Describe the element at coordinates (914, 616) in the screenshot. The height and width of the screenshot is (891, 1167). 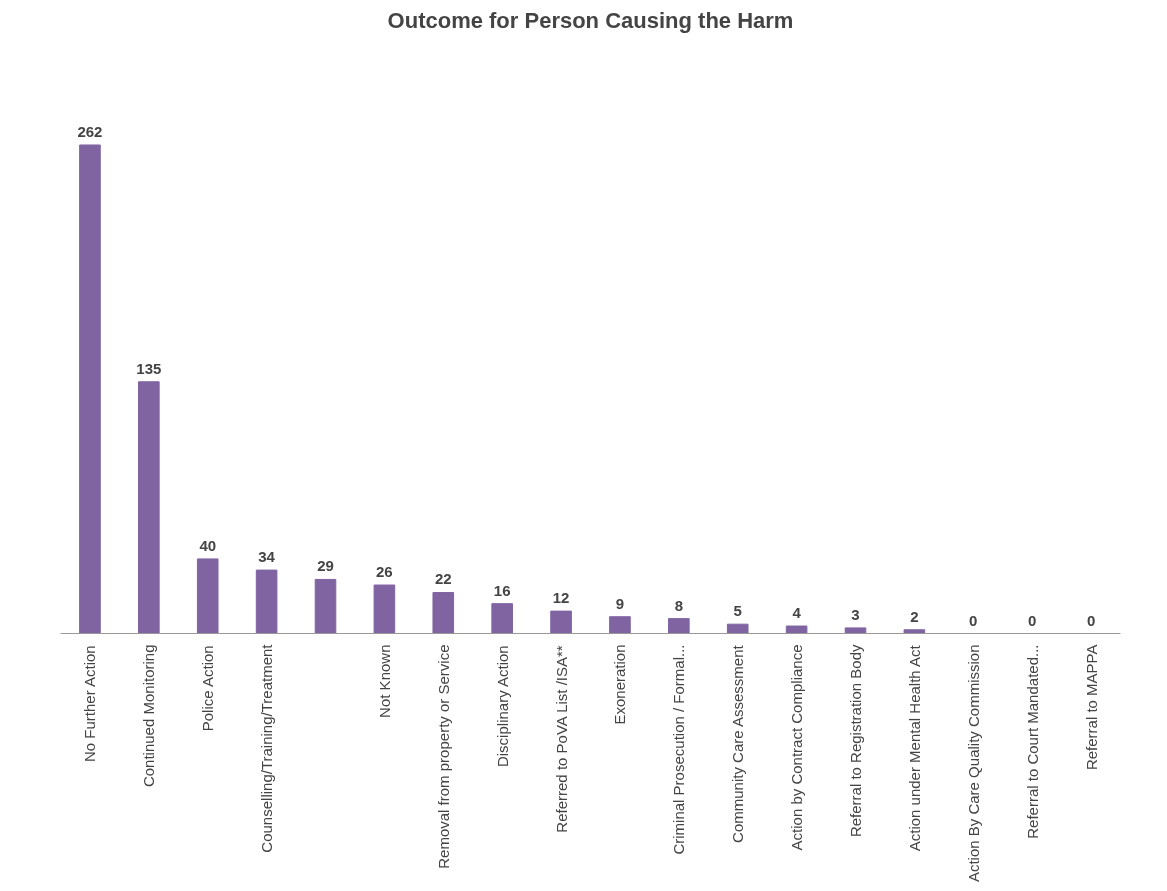
I see `data-label: 2` at that location.